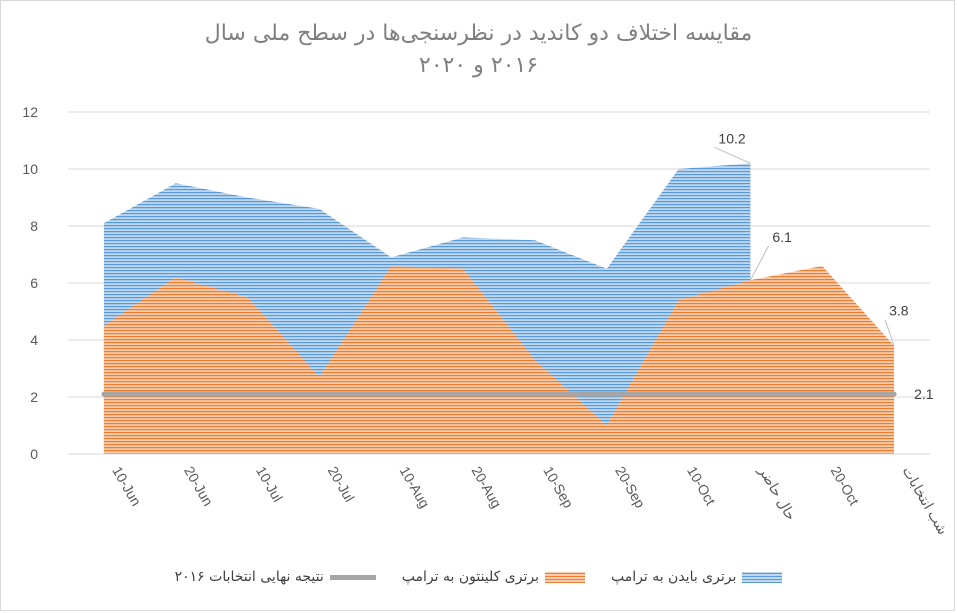 Image resolution: width=957 pixels, height=613 pixels. Describe the element at coordinates (249, 577) in the screenshot. I see `legend-label-result-2016: نتیجه نهایی انتخابات ۲۰۱۶` at that location.